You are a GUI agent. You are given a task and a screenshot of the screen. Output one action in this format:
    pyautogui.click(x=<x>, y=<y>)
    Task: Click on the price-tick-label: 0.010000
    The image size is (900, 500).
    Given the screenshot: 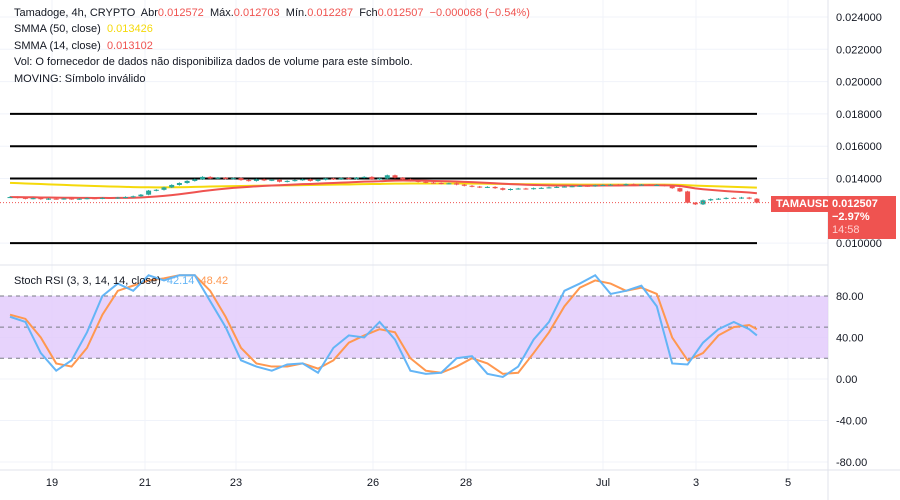 What is the action you would take?
    pyautogui.click(x=859, y=244)
    